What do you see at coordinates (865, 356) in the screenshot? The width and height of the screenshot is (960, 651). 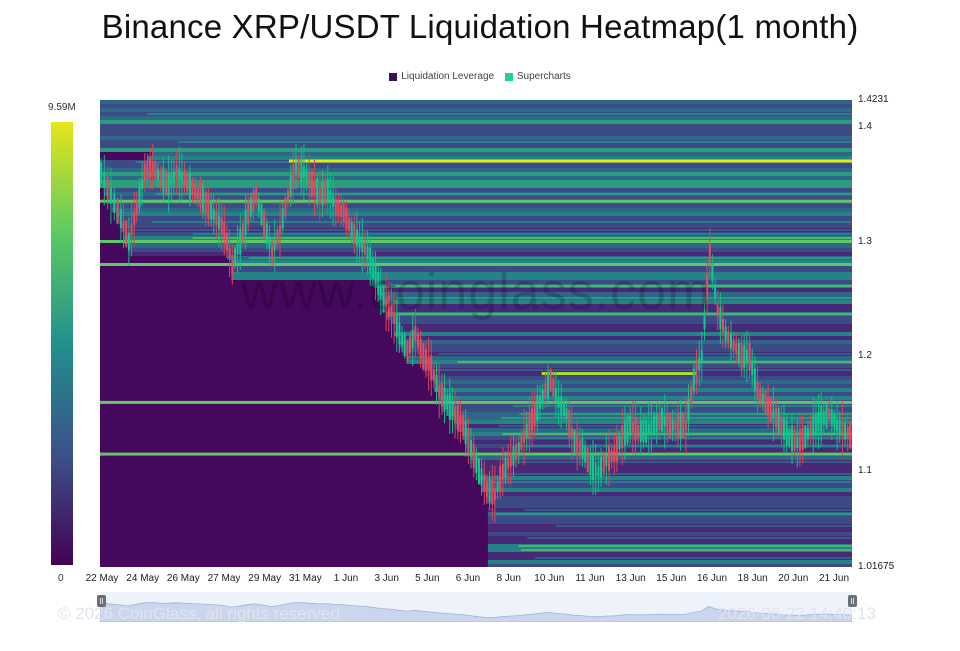 I see `y-tick-label: 1.2` at bounding box center [865, 356].